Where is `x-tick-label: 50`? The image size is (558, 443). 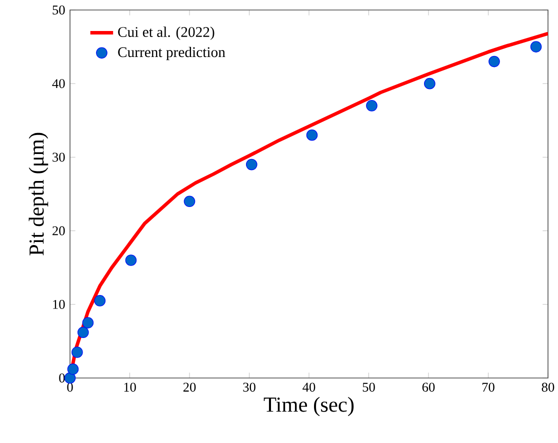
x-tick-label: 50 is located at coordinates (368, 387).